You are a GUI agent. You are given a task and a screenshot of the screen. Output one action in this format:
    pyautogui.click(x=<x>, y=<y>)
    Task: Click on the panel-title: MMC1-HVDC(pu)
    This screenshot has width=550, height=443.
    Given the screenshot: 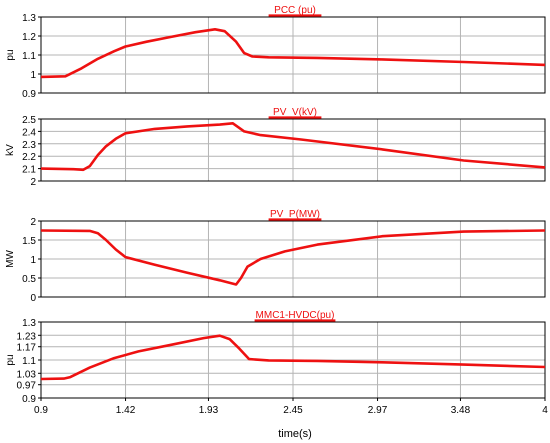 What is the action you would take?
    pyautogui.click(x=295, y=315)
    